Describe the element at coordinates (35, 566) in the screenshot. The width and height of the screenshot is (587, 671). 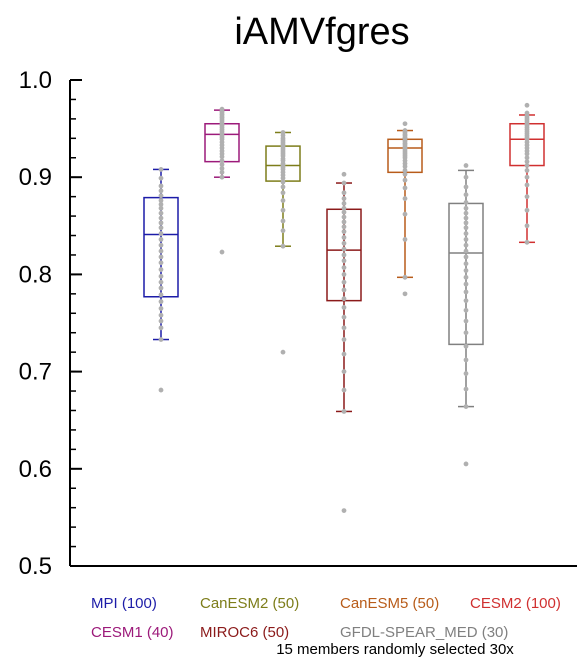
I see `y-tick-label-0: 0.5` at that location.